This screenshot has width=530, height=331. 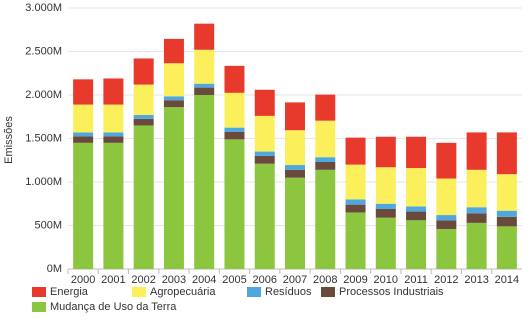 I want to click on legend-label: Energia, so click(x=69, y=292).